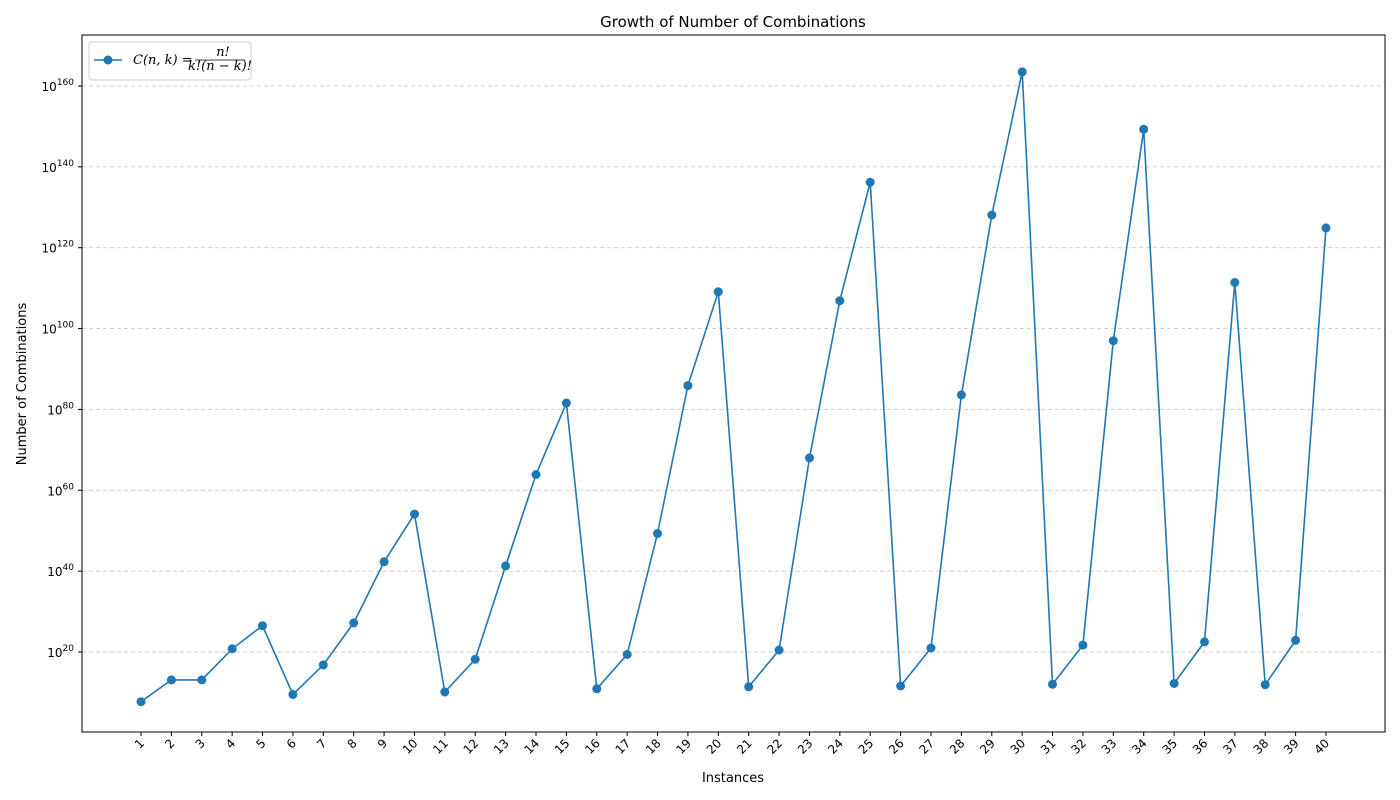  What do you see at coordinates (139, 743) in the screenshot?
I see `x-tick-label: 1` at bounding box center [139, 743].